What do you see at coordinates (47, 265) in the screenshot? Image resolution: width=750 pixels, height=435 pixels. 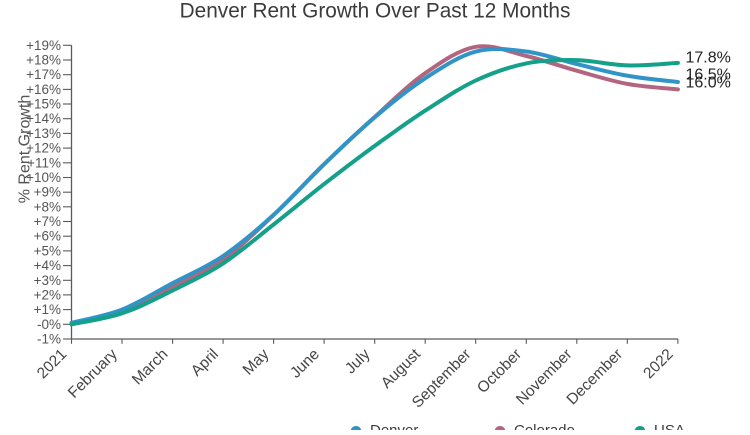 I see `svg-text: +4%` at bounding box center [47, 265].